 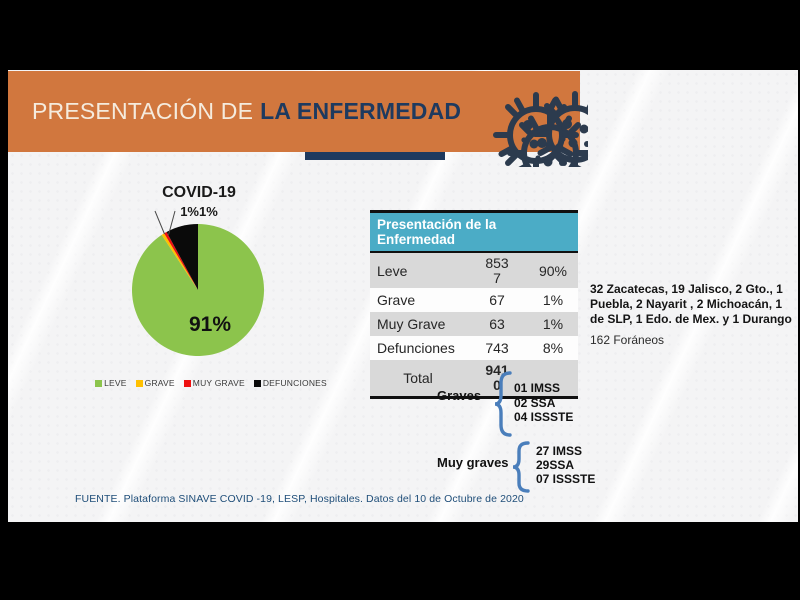 I want to click on legend-swatch-grave, so click(x=139, y=383).